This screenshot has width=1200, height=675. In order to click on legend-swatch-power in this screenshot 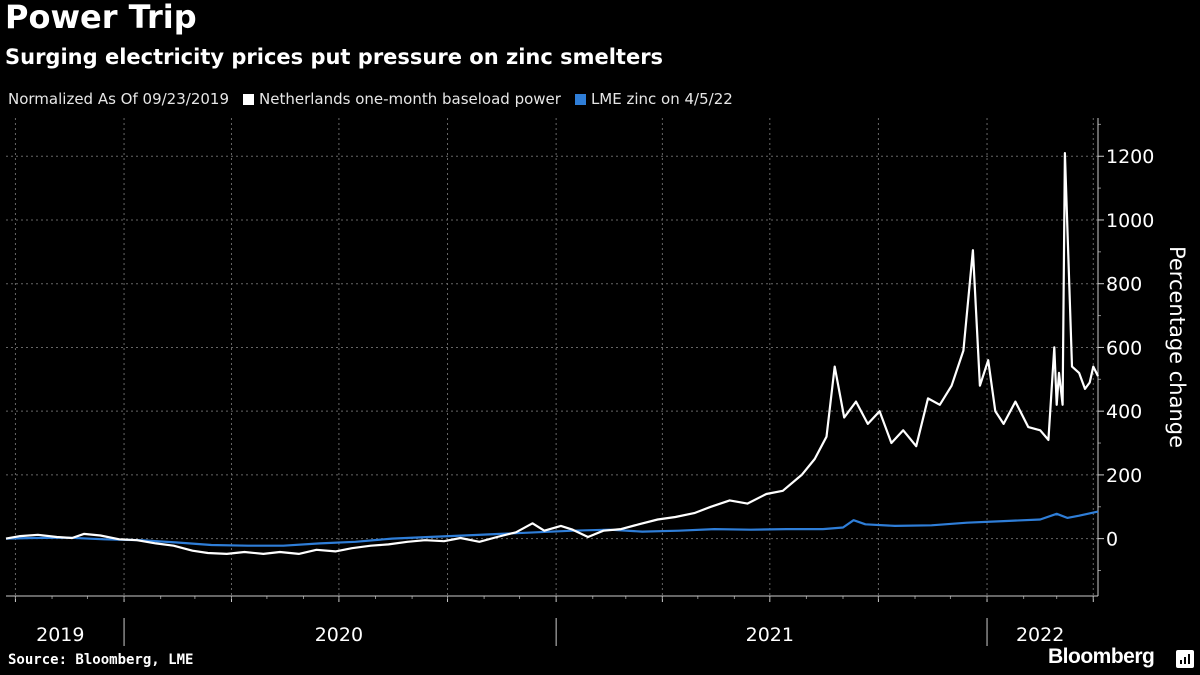, I will do `click(248, 99)`.